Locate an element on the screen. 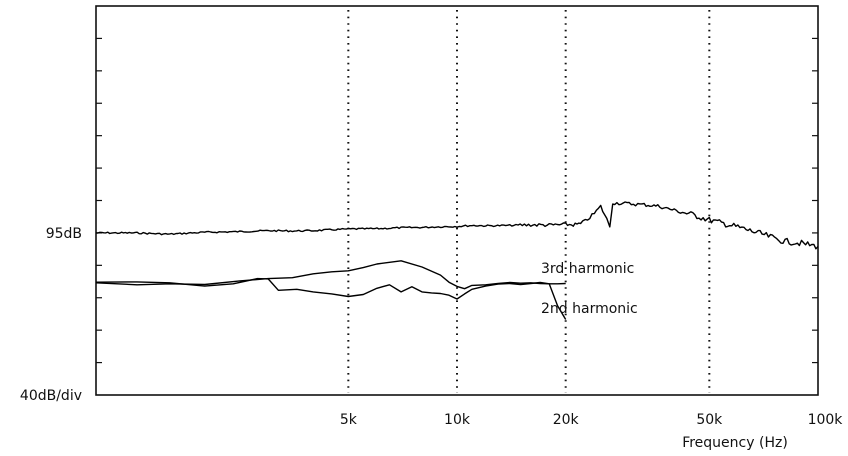 The width and height of the screenshot is (848, 456). series-line-response is located at coordinates (457, 225).